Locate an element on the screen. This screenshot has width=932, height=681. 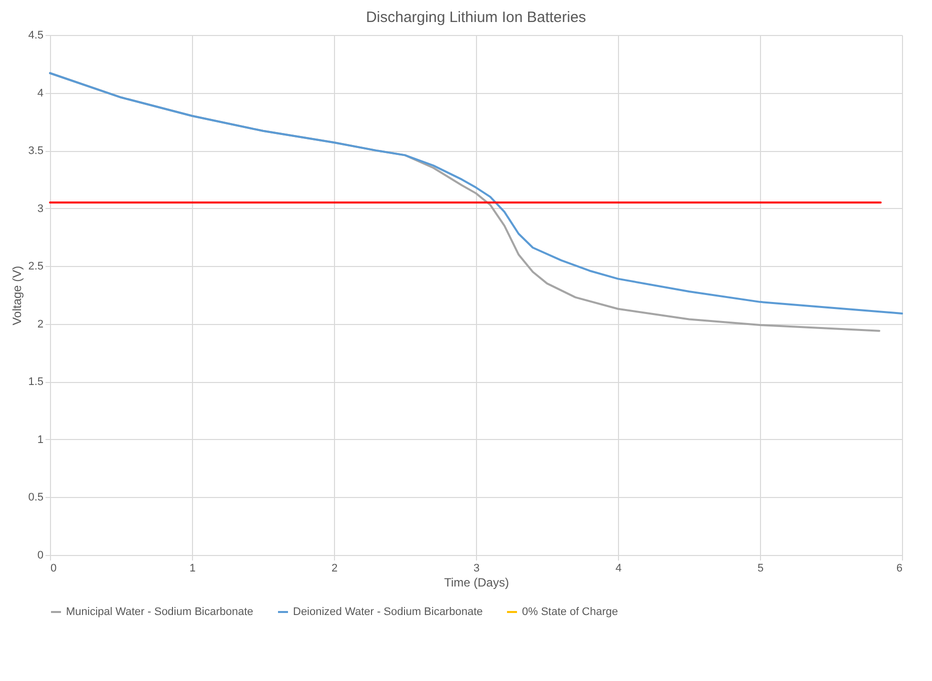
x-tick-label: 3 is located at coordinates (476, 568).